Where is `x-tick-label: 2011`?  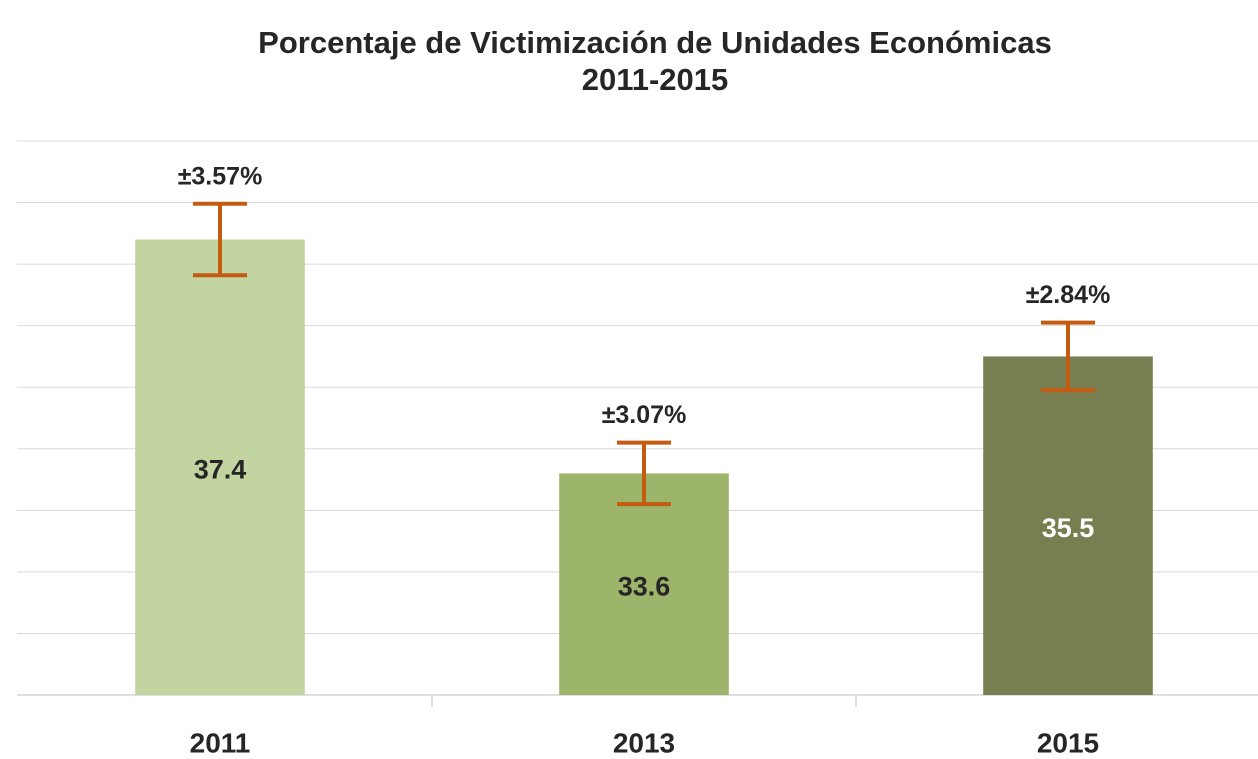 x-tick-label: 2011 is located at coordinates (220, 742).